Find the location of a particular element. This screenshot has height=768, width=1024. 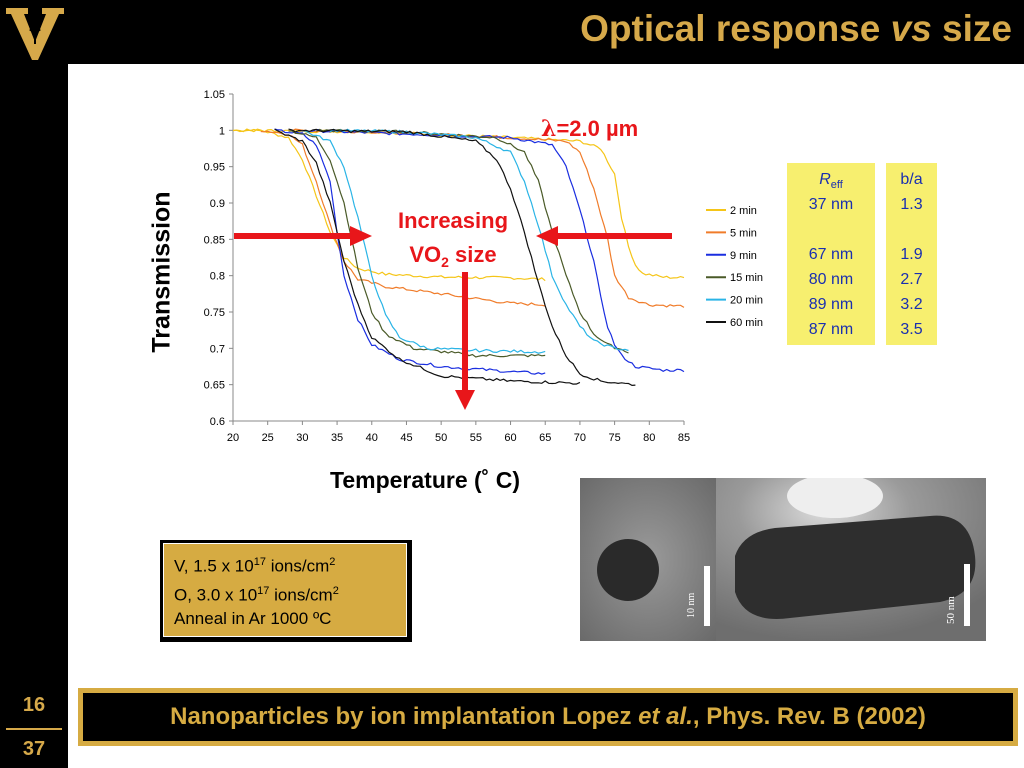

legend-label: 5 min is located at coordinates (743, 233).